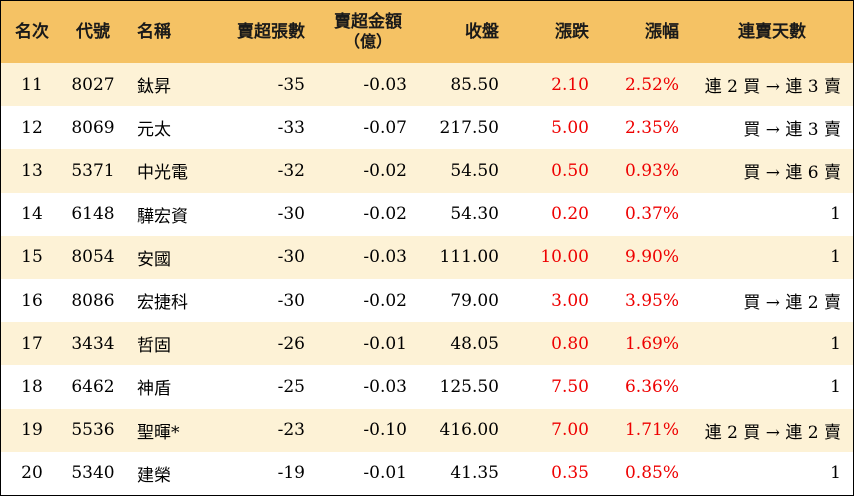 The width and height of the screenshot is (854, 496). I want to click on cell-rank: 15, so click(32, 257).